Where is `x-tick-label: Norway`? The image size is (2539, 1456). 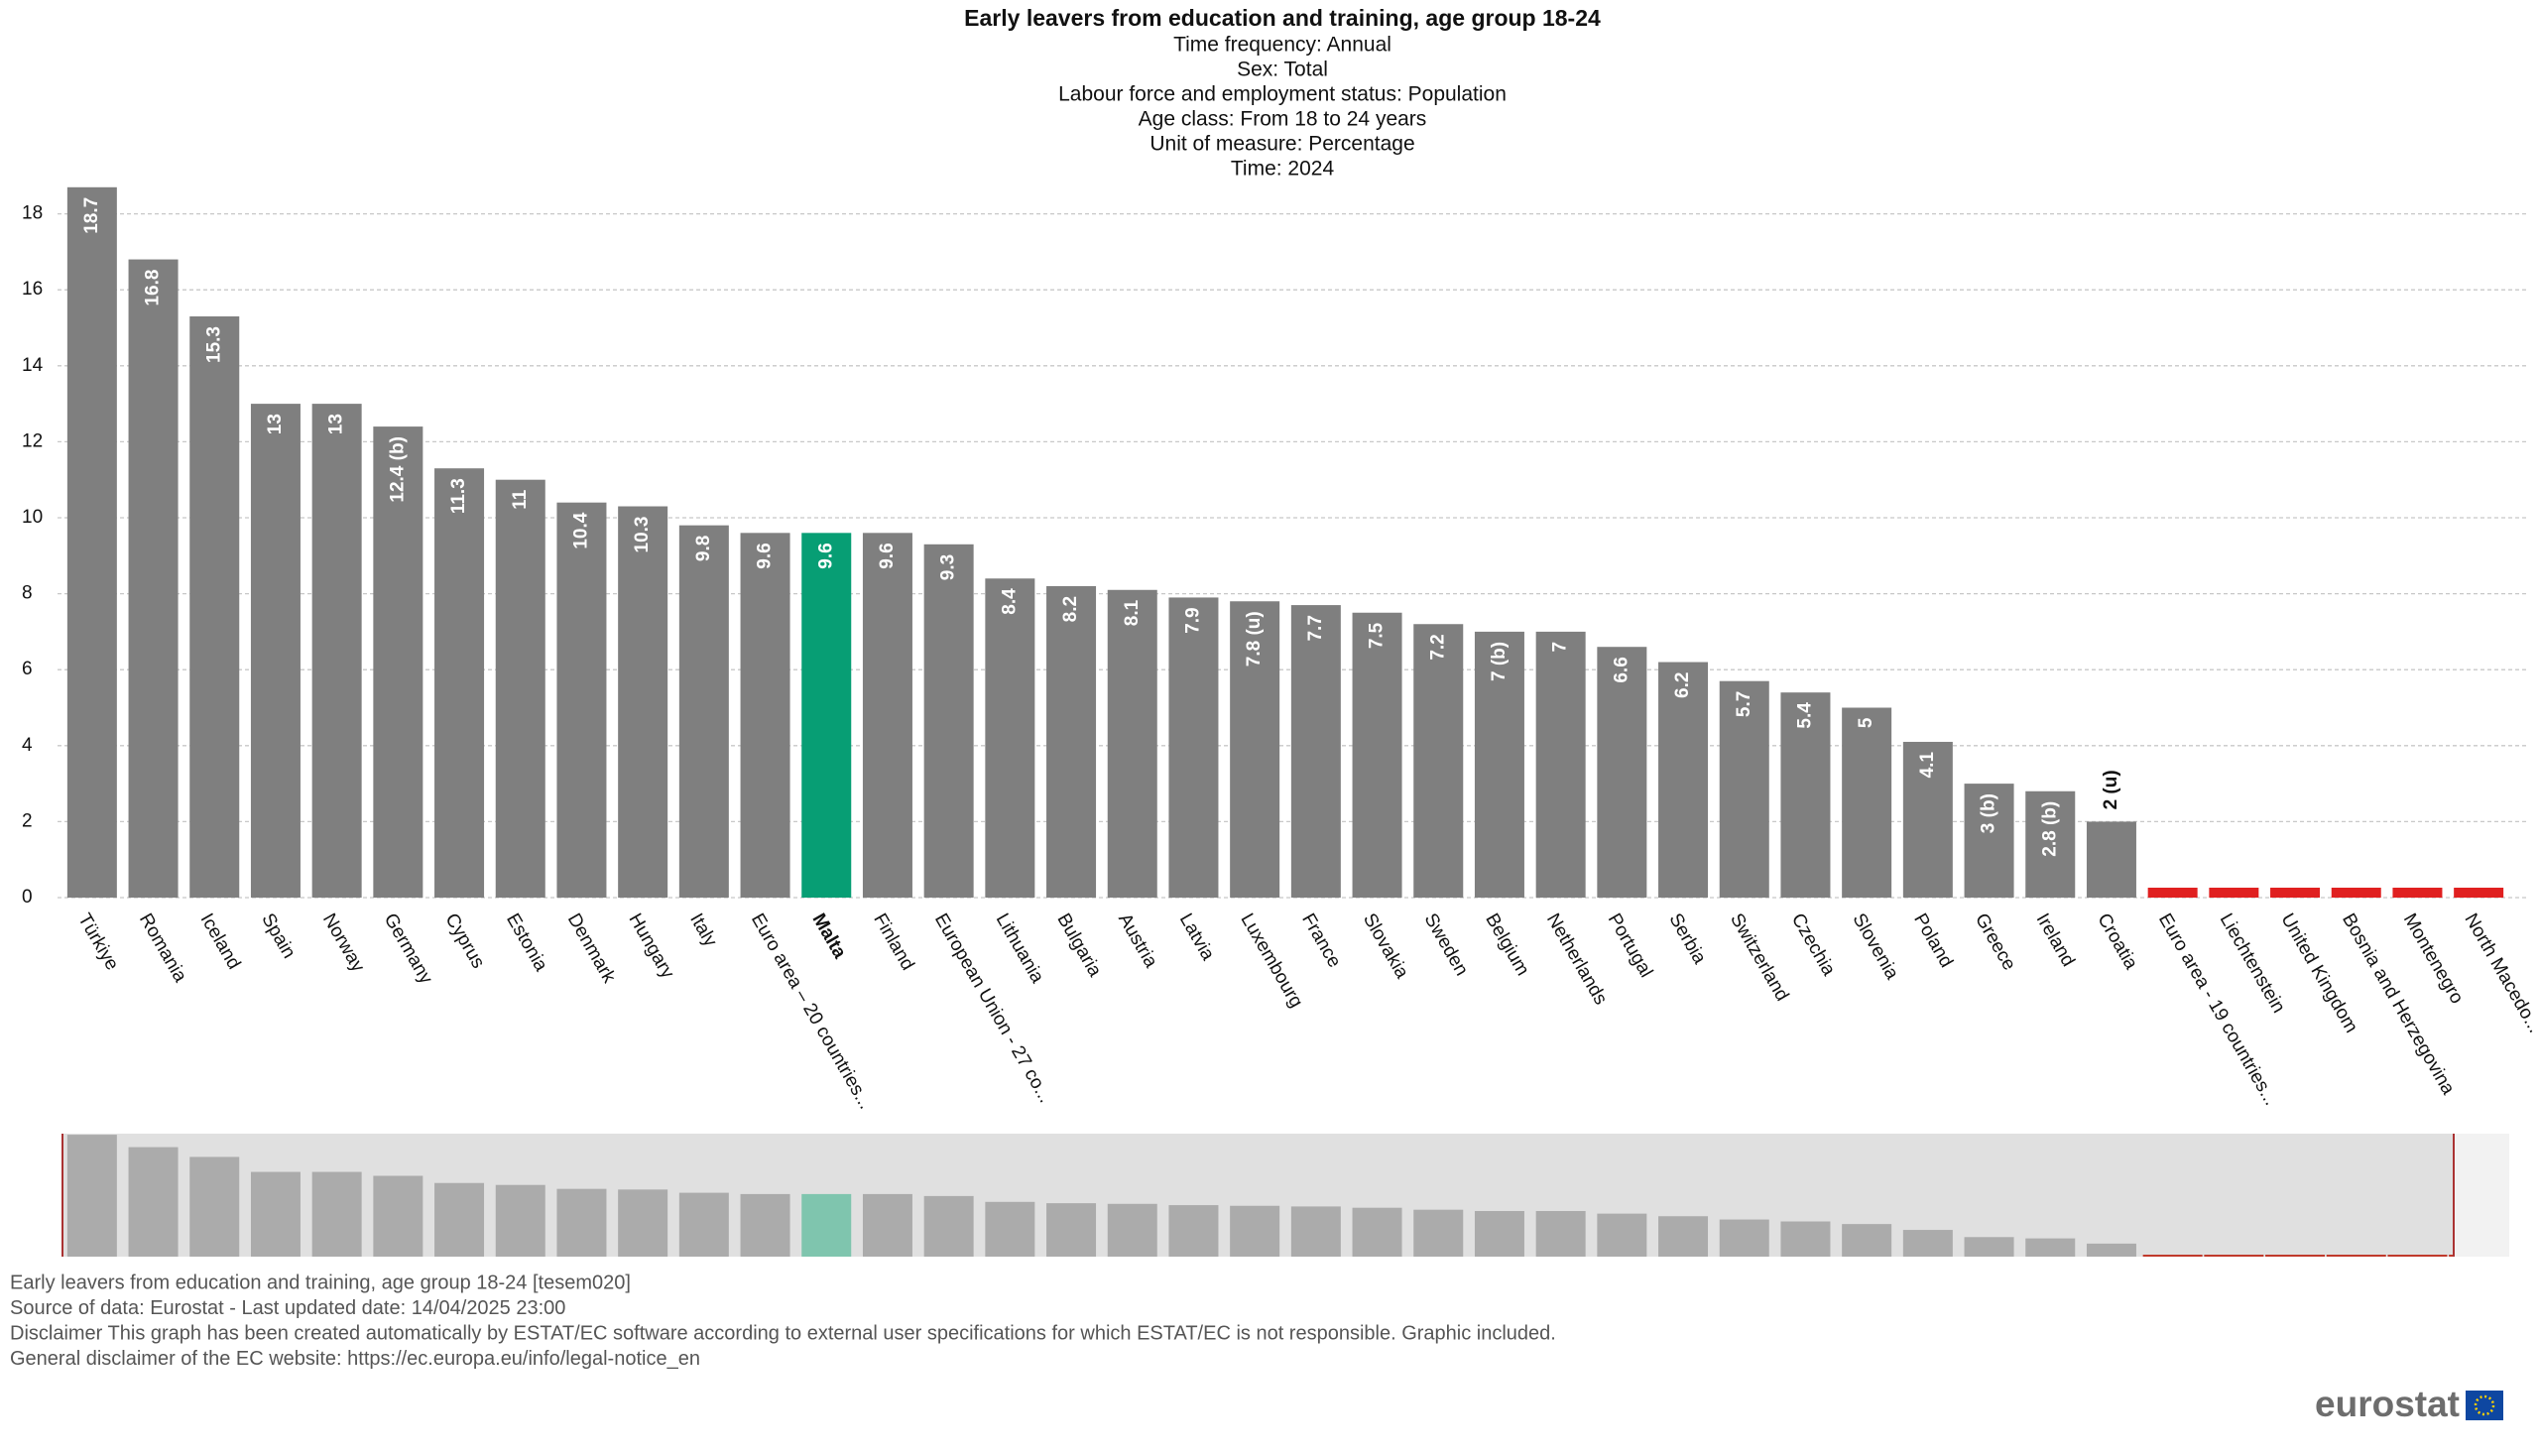 x-tick-label: Norway is located at coordinates (344, 943).